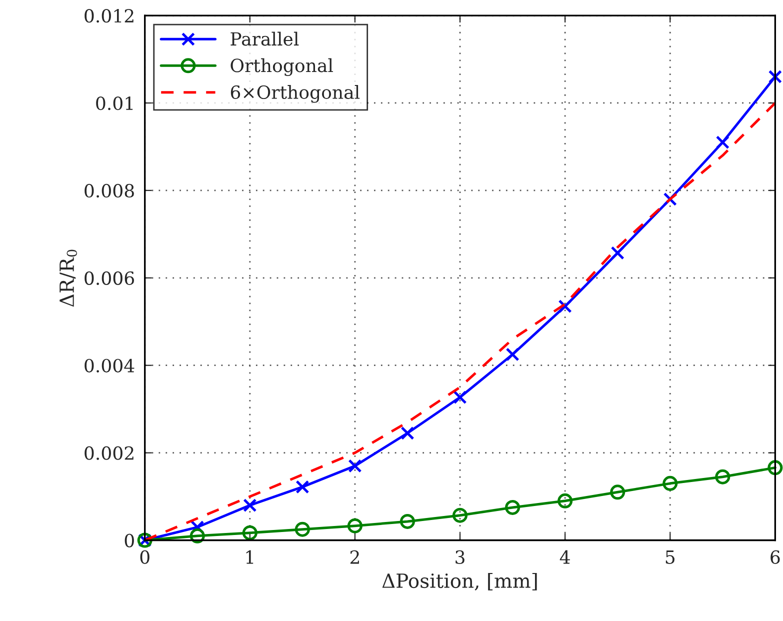 This screenshot has width=783, height=621. What do you see at coordinates (264, 39) in the screenshot?
I see `legend-label: Parallel` at bounding box center [264, 39].